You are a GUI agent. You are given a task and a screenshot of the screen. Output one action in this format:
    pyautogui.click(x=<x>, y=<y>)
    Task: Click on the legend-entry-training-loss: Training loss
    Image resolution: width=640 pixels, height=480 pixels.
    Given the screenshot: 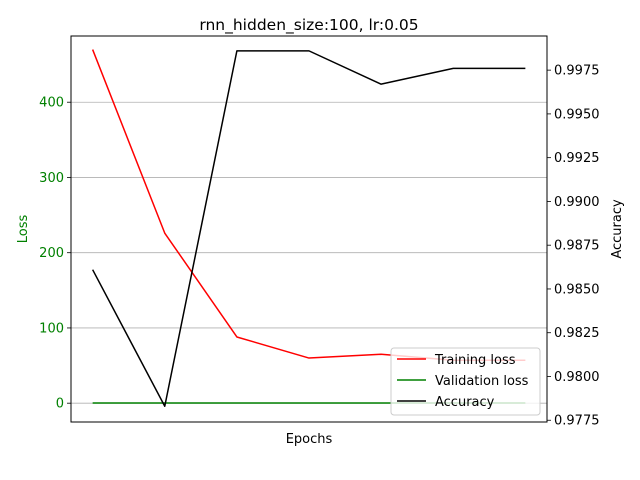 What is the action you would take?
    pyautogui.click(x=475, y=360)
    